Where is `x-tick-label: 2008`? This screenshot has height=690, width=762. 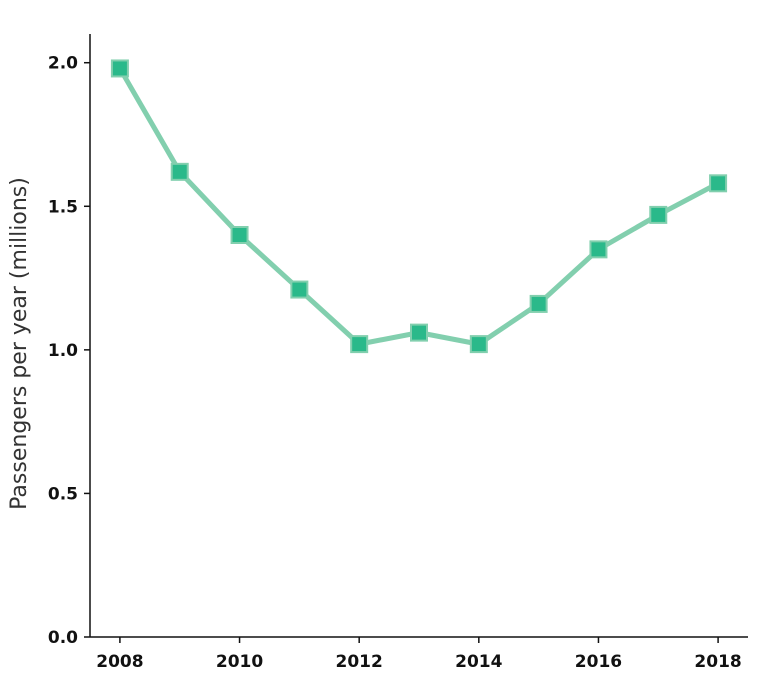 x-tick-label: 2008 is located at coordinates (119, 662).